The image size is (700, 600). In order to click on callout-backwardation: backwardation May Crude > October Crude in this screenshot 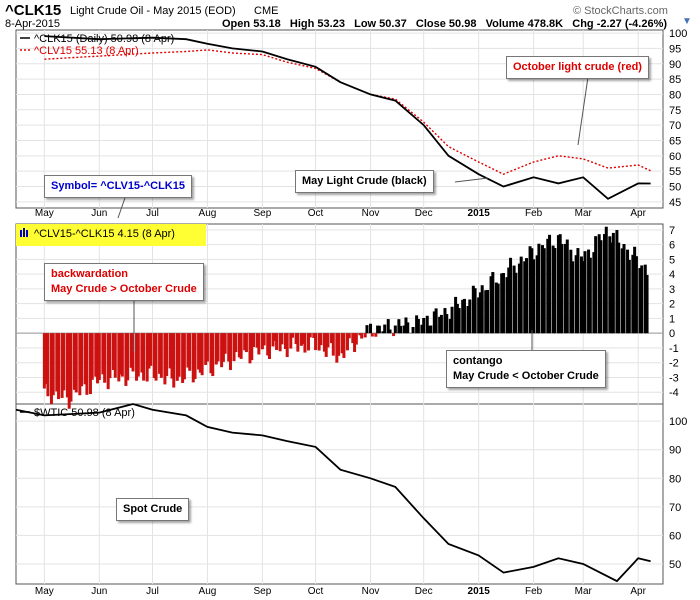, I will do `click(124, 282)`.